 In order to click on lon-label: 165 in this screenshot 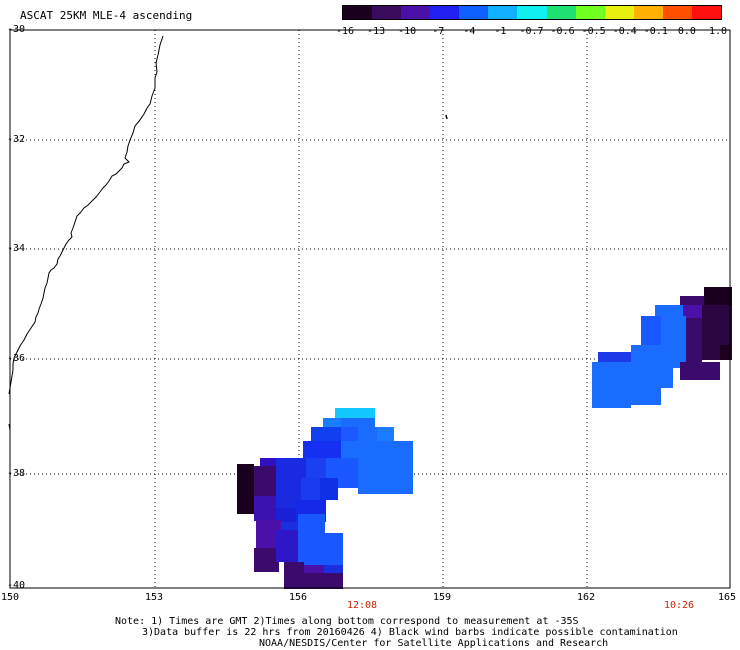, I will do `click(727, 597)`.